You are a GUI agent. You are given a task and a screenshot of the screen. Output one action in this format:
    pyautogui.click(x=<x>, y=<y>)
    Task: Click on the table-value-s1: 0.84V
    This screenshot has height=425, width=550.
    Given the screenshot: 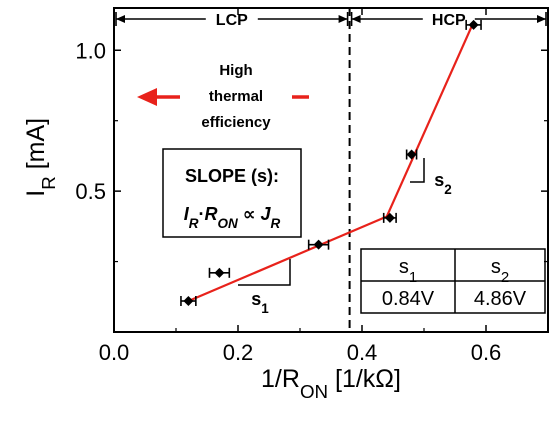 What is the action you would take?
    pyautogui.click(x=408, y=299)
    